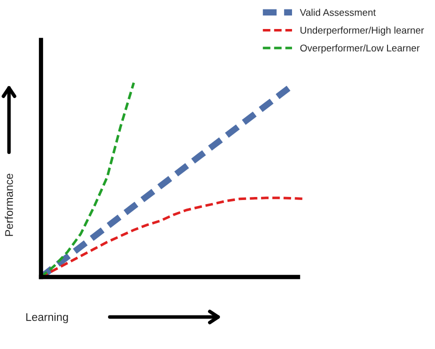 The image size is (435, 349). Describe the element at coordinates (362, 31) in the screenshot. I see `legend-label: Underperformer/High learner` at that location.